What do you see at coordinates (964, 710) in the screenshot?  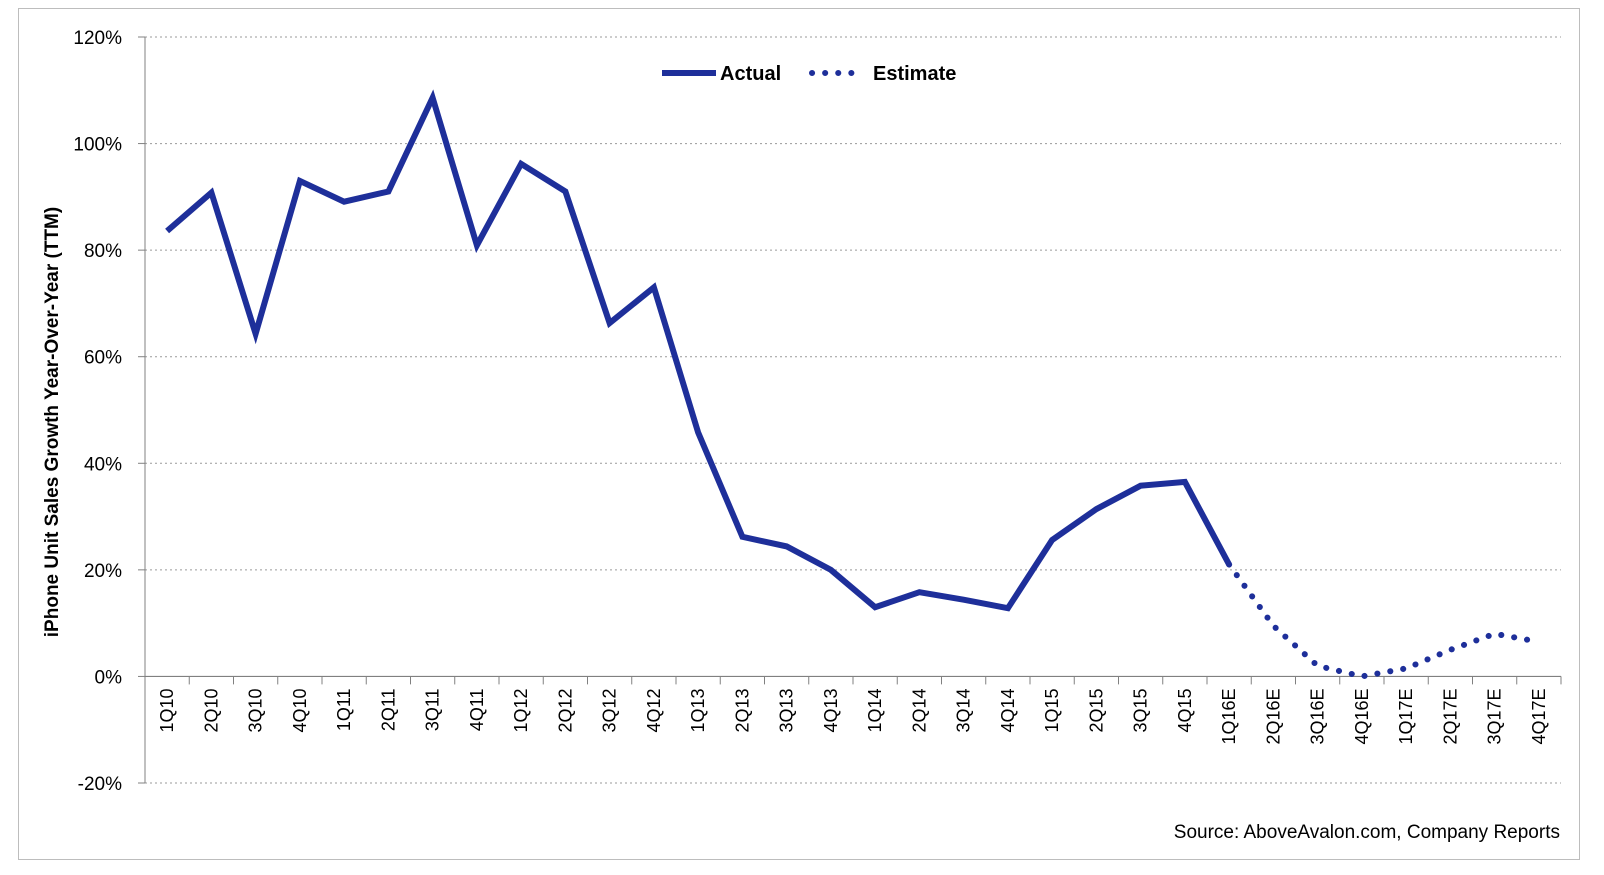 I see `x-tick-label: 3Q14` at bounding box center [964, 710].